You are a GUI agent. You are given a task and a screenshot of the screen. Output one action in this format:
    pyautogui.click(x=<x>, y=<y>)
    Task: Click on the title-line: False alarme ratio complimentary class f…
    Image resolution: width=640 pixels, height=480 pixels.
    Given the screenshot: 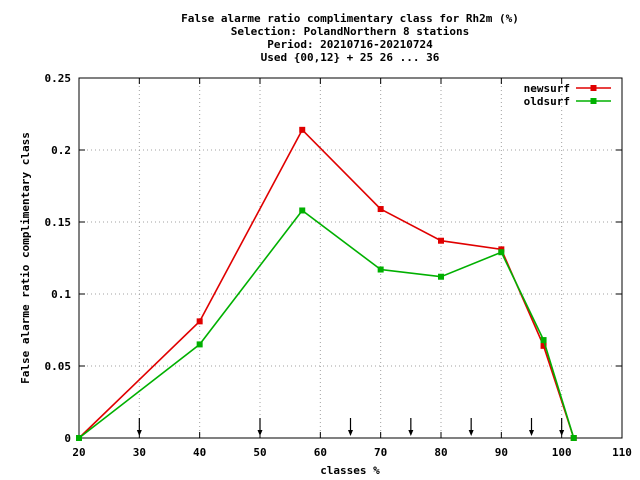 What is the action you would take?
    pyautogui.click(x=350, y=18)
    